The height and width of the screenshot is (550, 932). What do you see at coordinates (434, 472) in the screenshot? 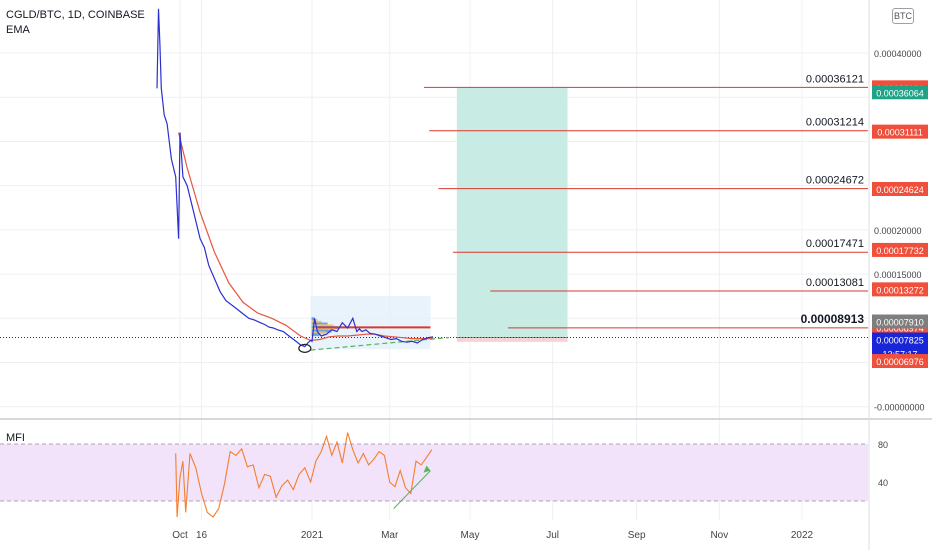
I see `mfi-band` at bounding box center [434, 472].